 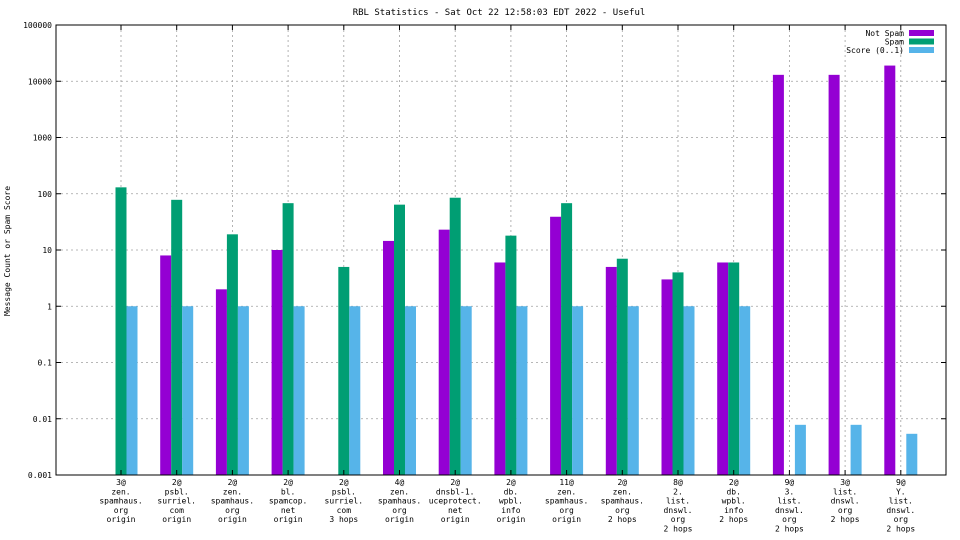 I want to click on category-label-line: 4@, so click(x=400, y=482).